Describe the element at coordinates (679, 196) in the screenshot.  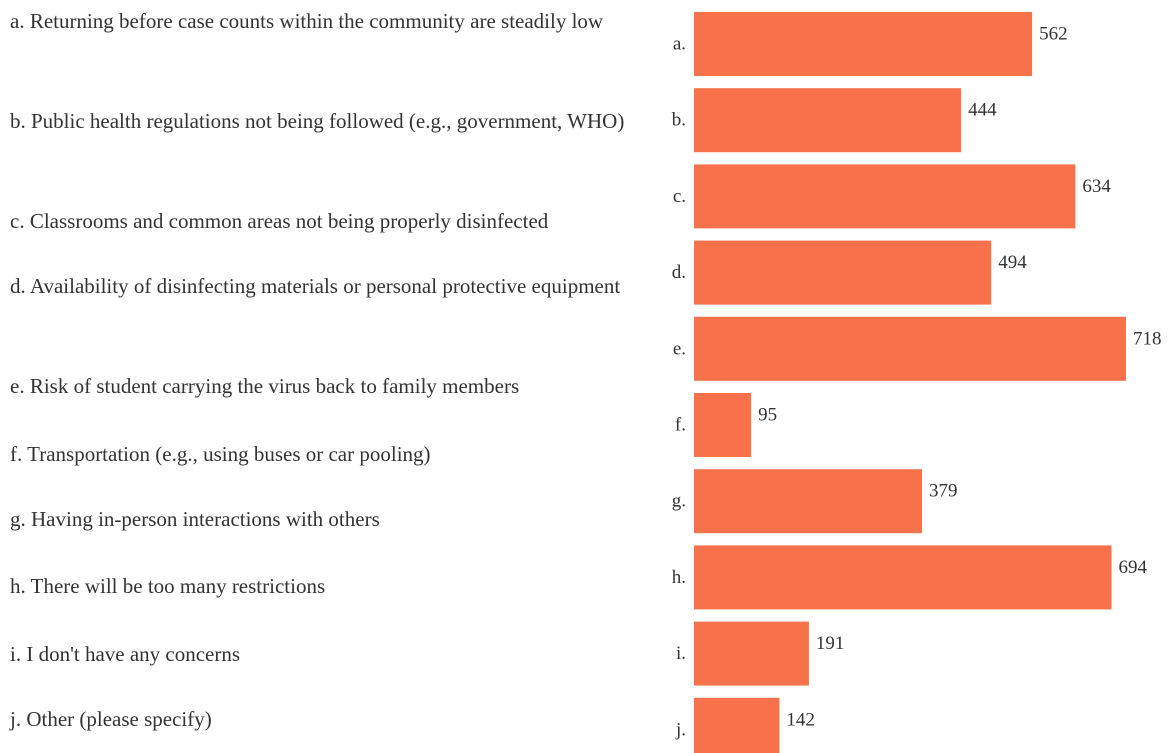
I see `category-label: c.` at that location.